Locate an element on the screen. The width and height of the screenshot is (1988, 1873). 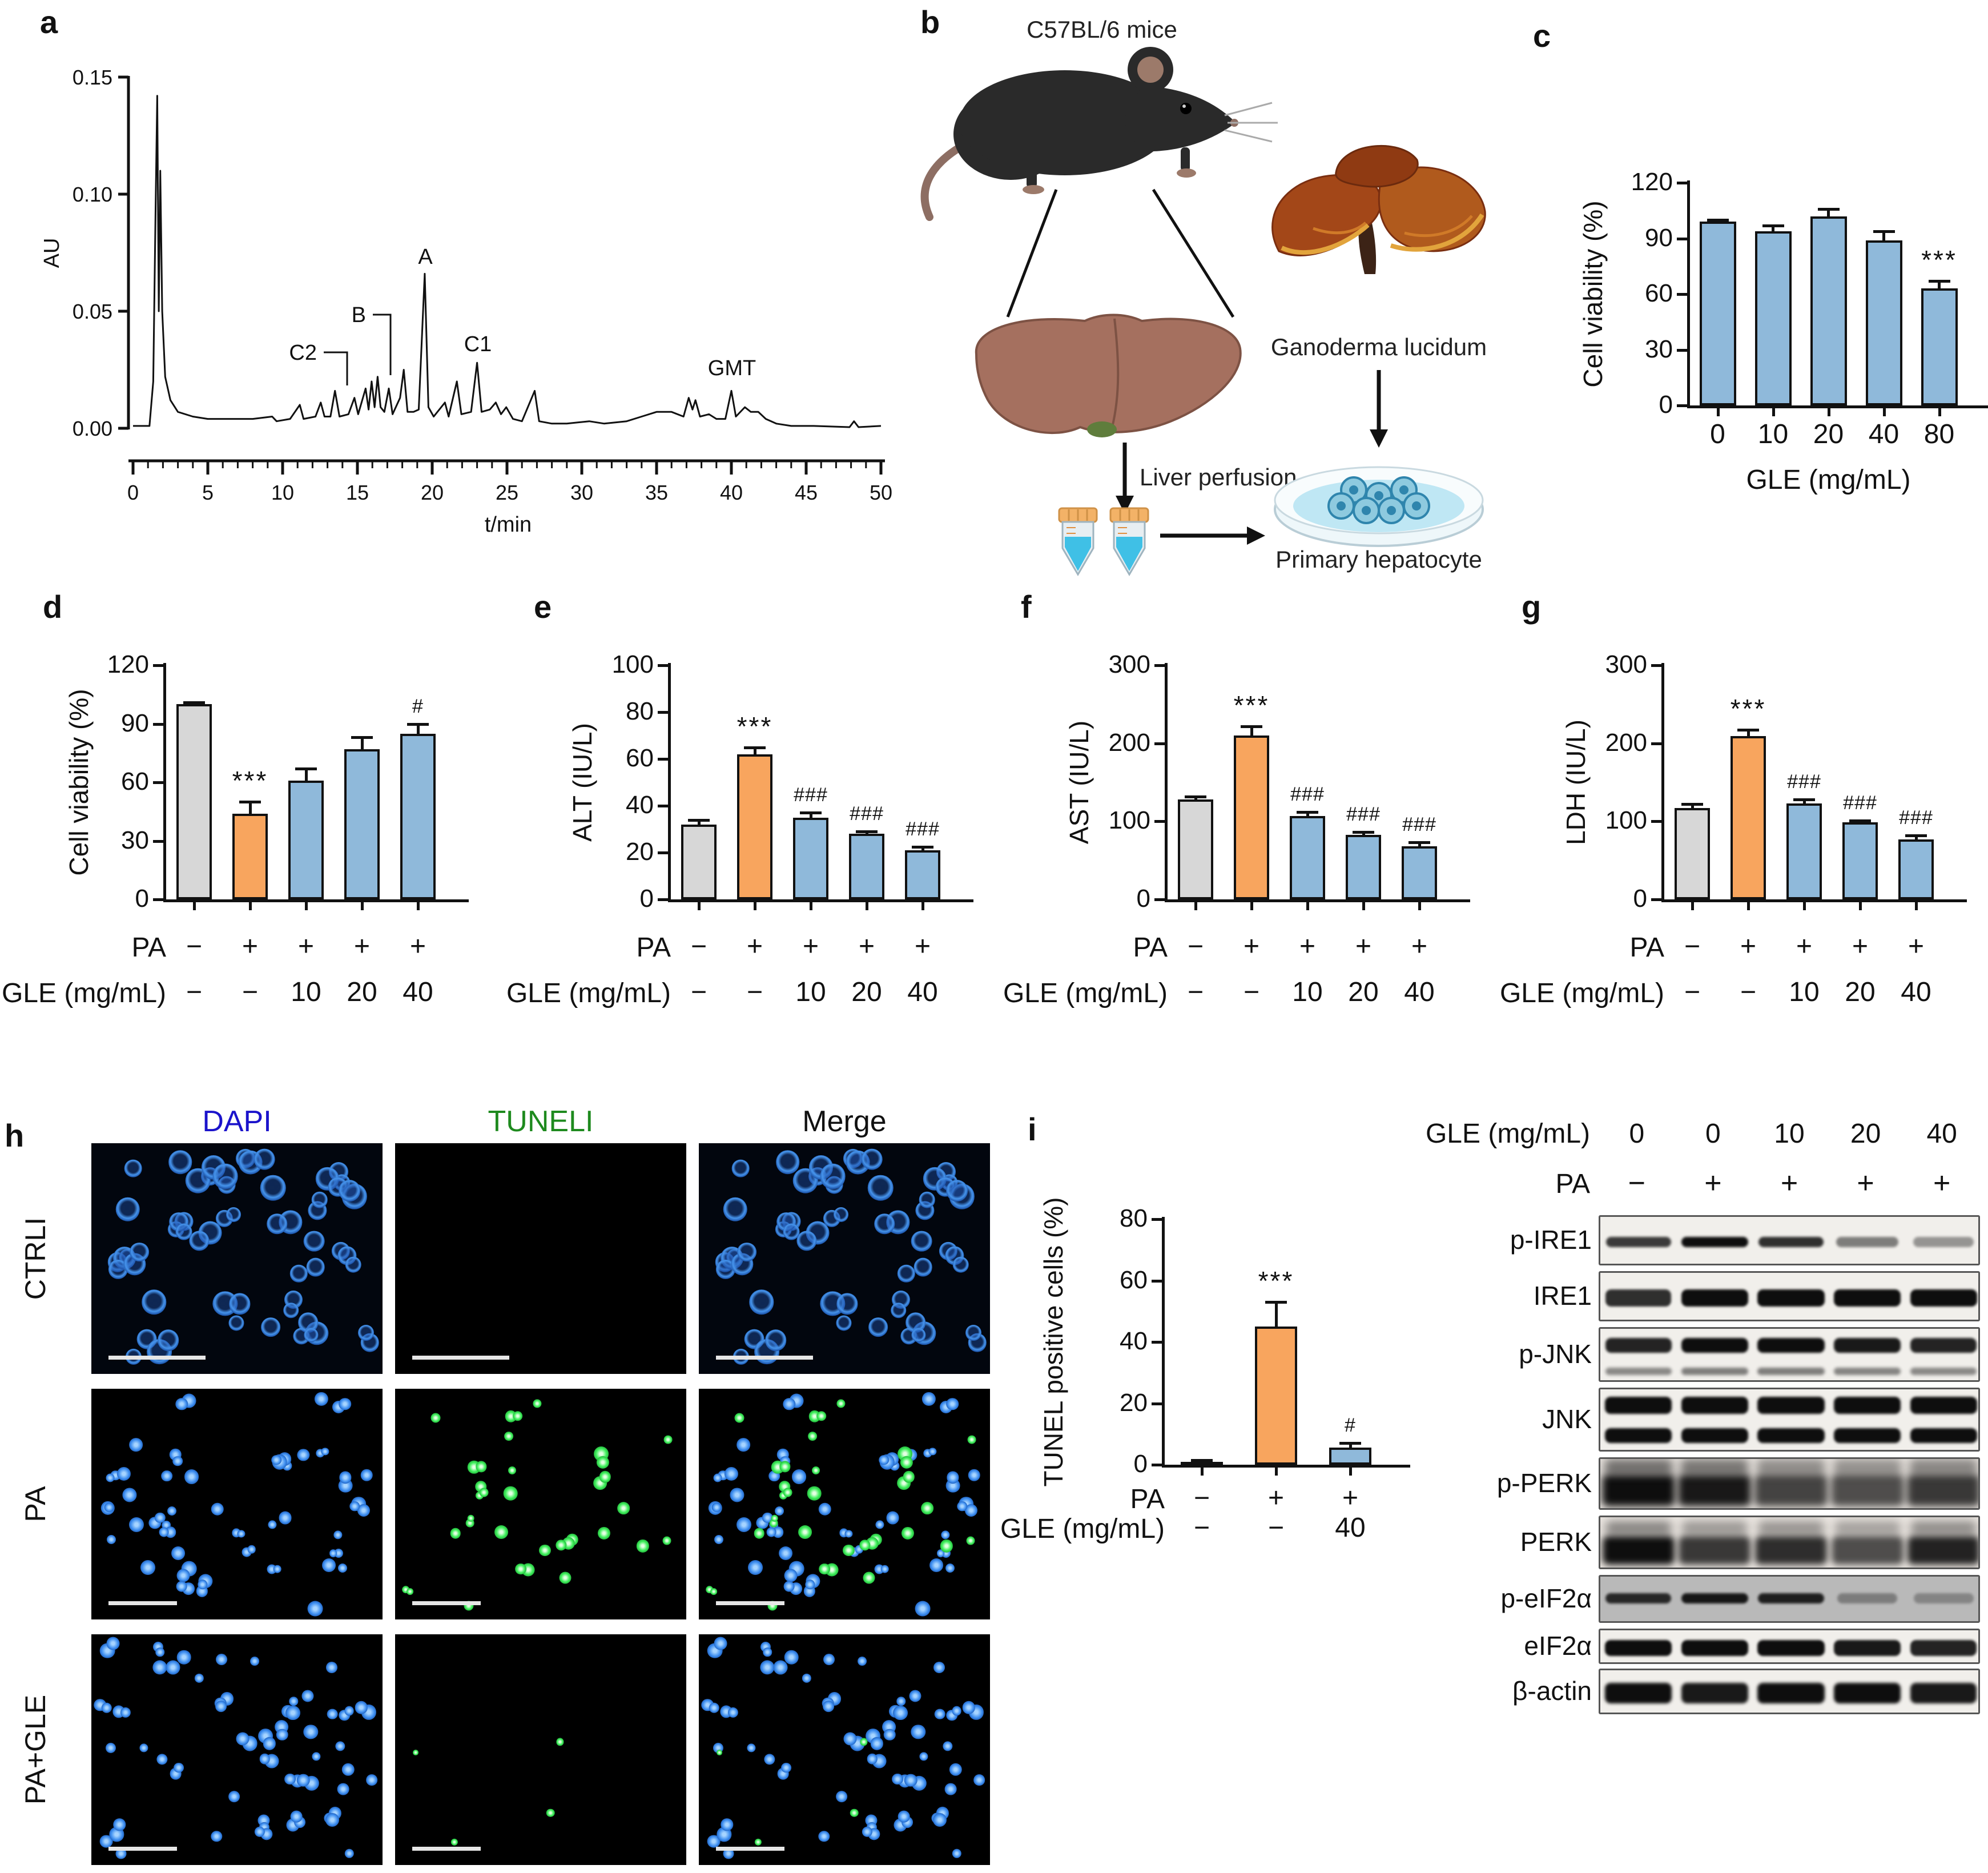
treatment-row-value: 10 is located at coordinates (810, 992).